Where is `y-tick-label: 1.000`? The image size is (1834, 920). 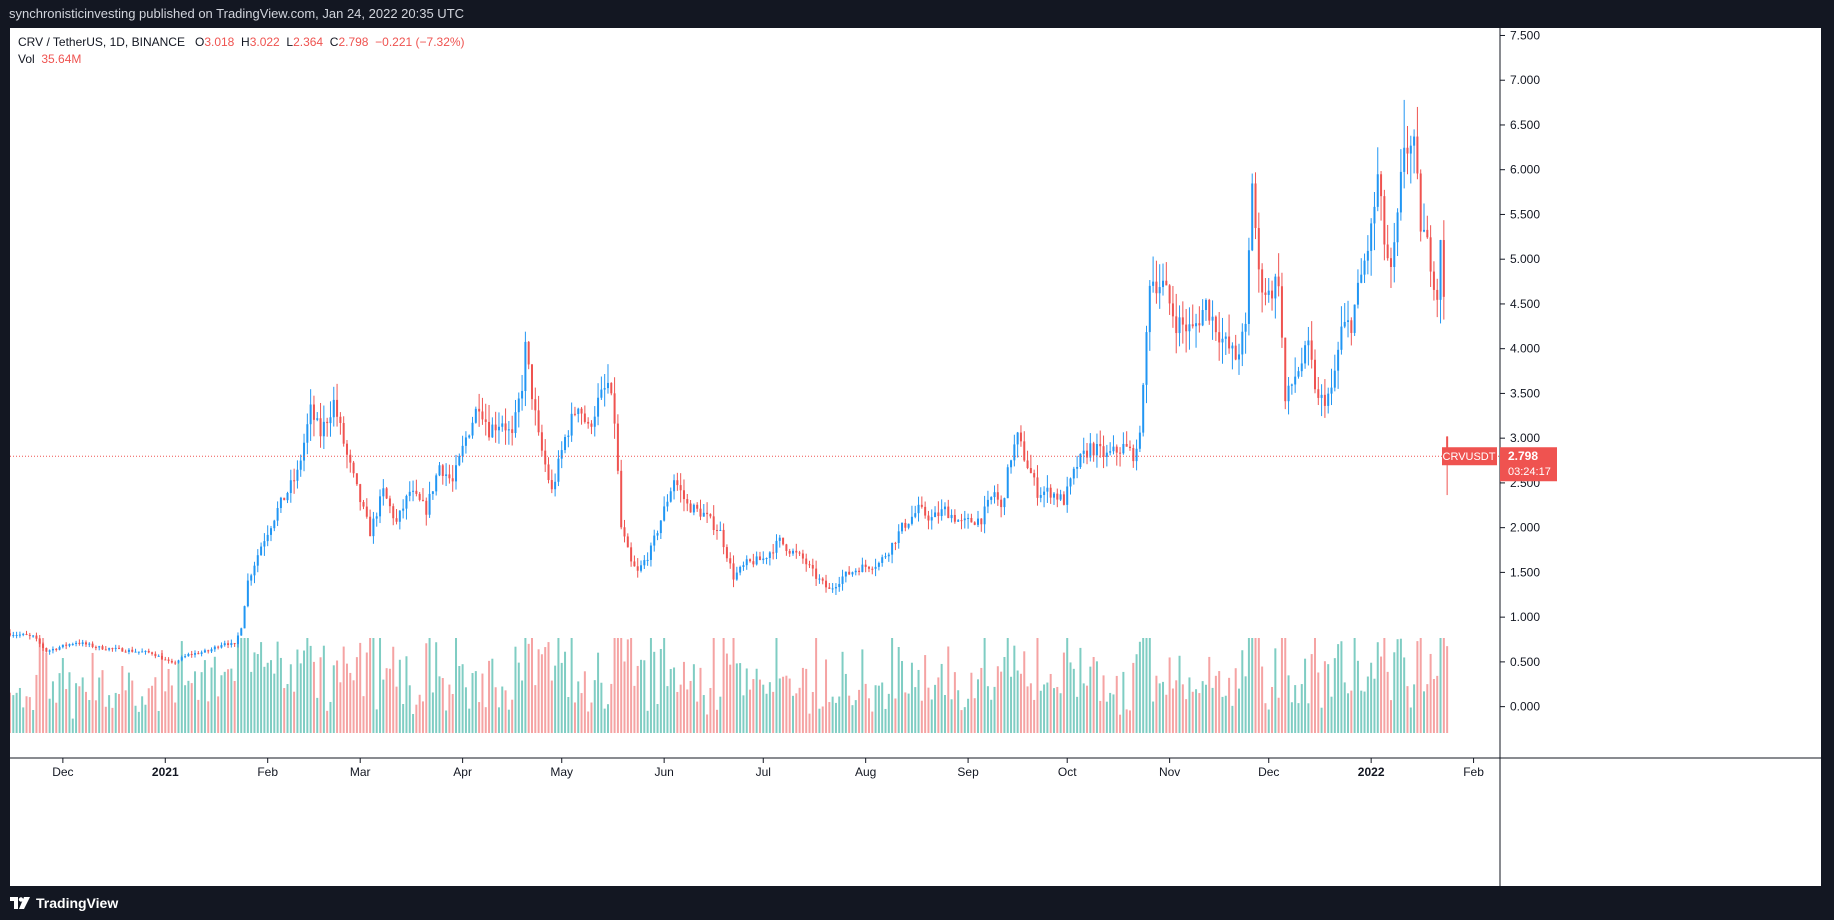
y-tick-label: 1.000 is located at coordinates (1525, 617).